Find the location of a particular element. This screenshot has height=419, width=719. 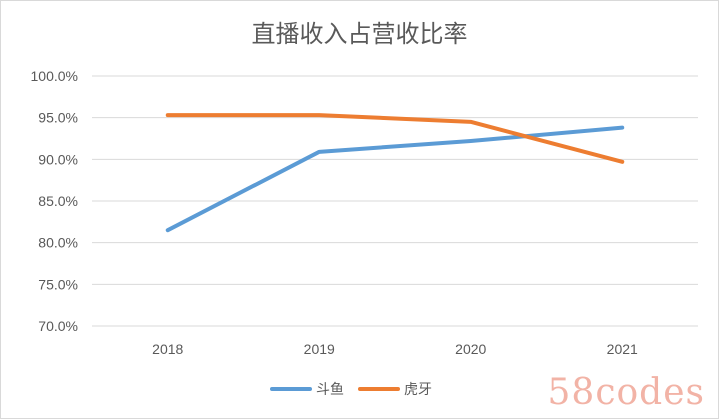

y-tick-label: 85.0% is located at coordinates (58, 201).